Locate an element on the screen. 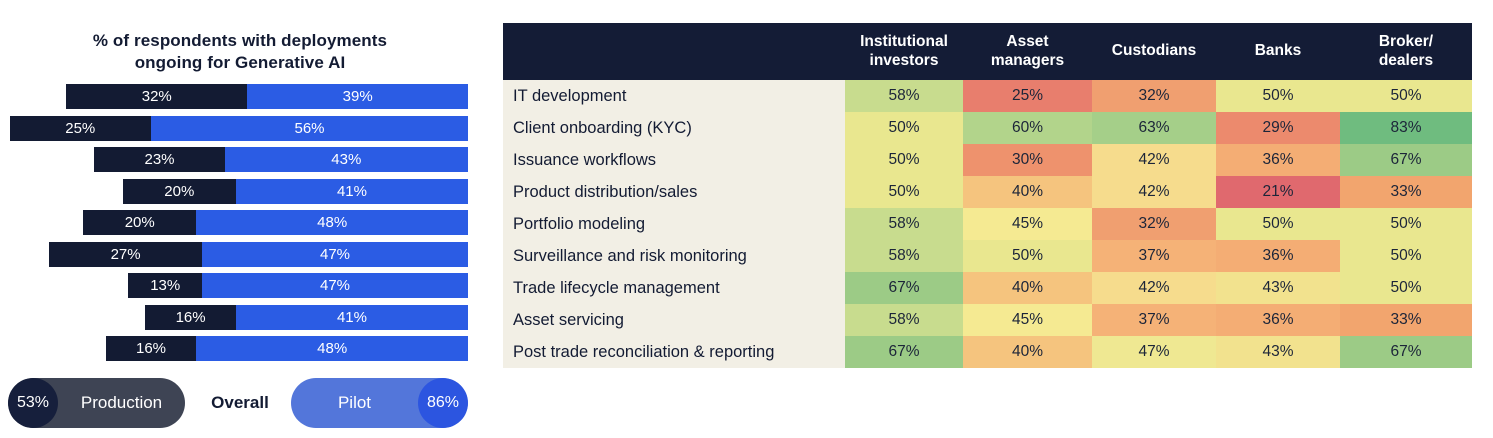  legend-production-label: Production is located at coordinates (121, 402).